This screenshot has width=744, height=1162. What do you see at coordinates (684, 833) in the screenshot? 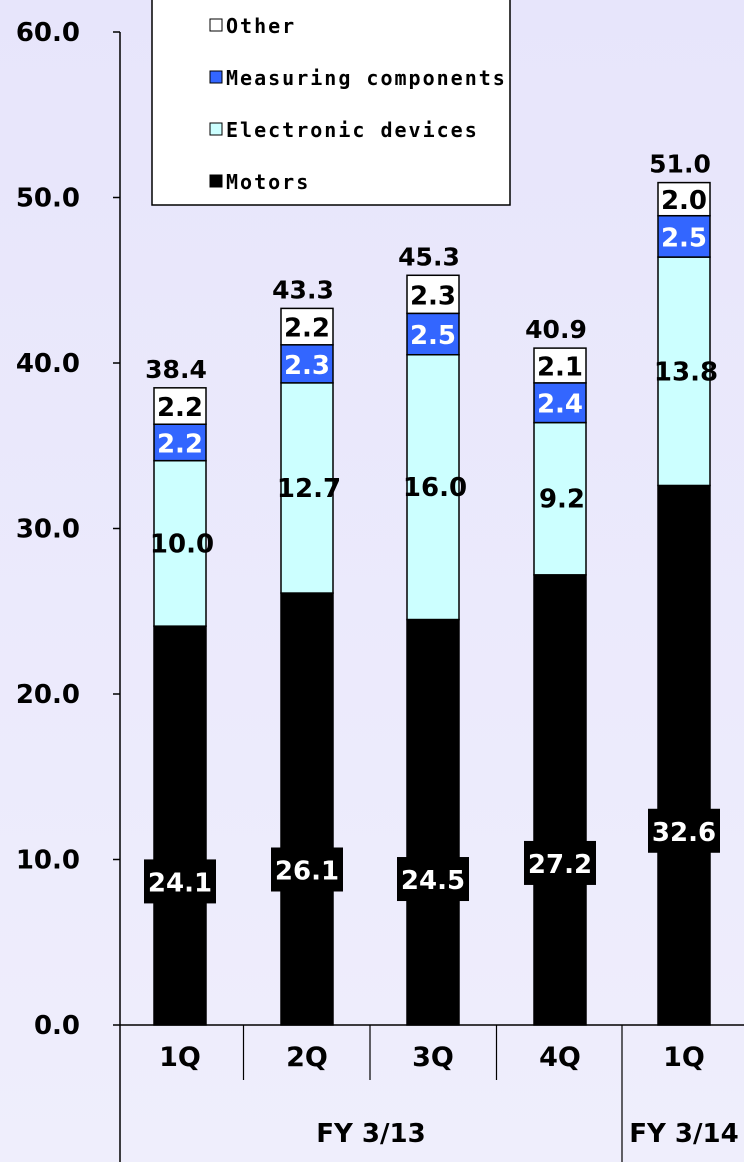
I see `data-label: 32.6` at bounding box center [684, 833].